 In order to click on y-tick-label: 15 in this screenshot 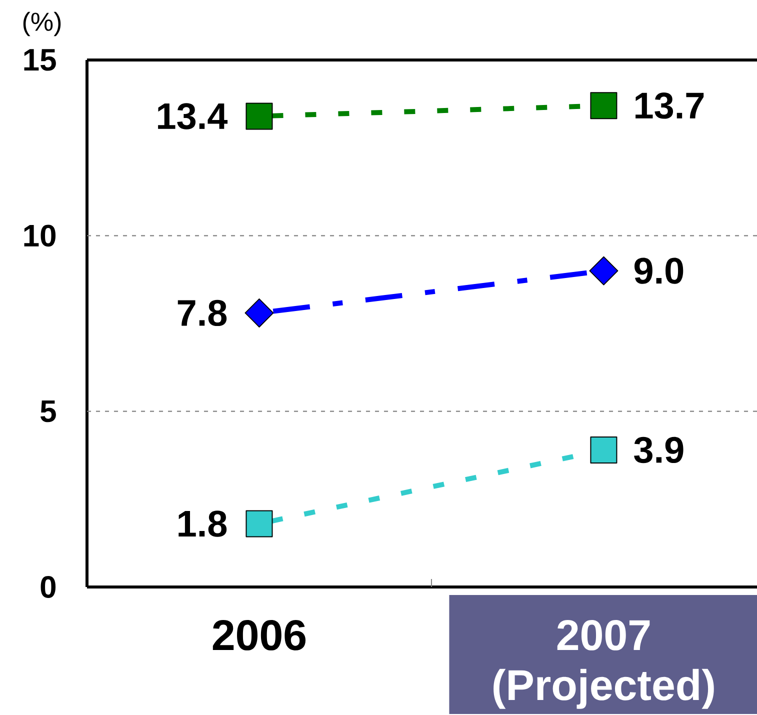, I will do `click(40, 60)`.